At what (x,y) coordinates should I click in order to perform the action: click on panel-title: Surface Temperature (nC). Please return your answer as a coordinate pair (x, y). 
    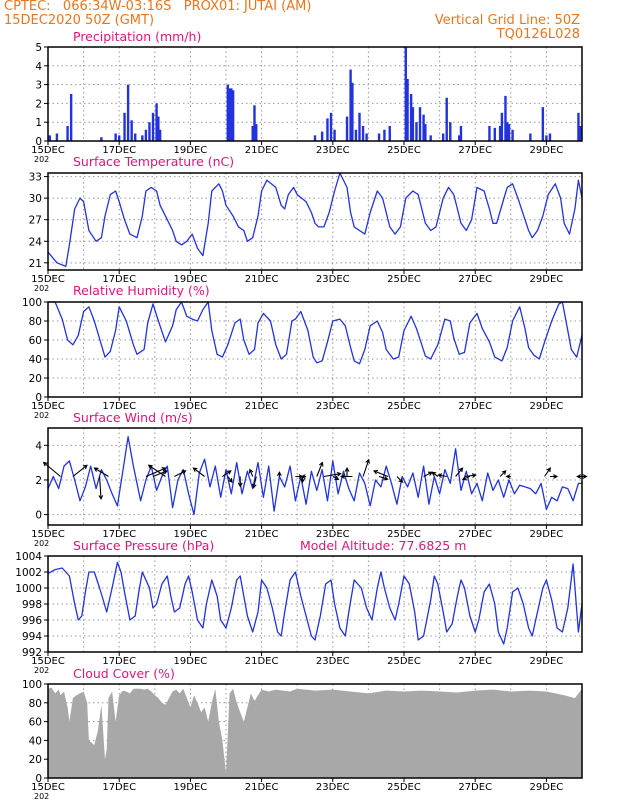
    Looking at the image, I should click on (153, 161).